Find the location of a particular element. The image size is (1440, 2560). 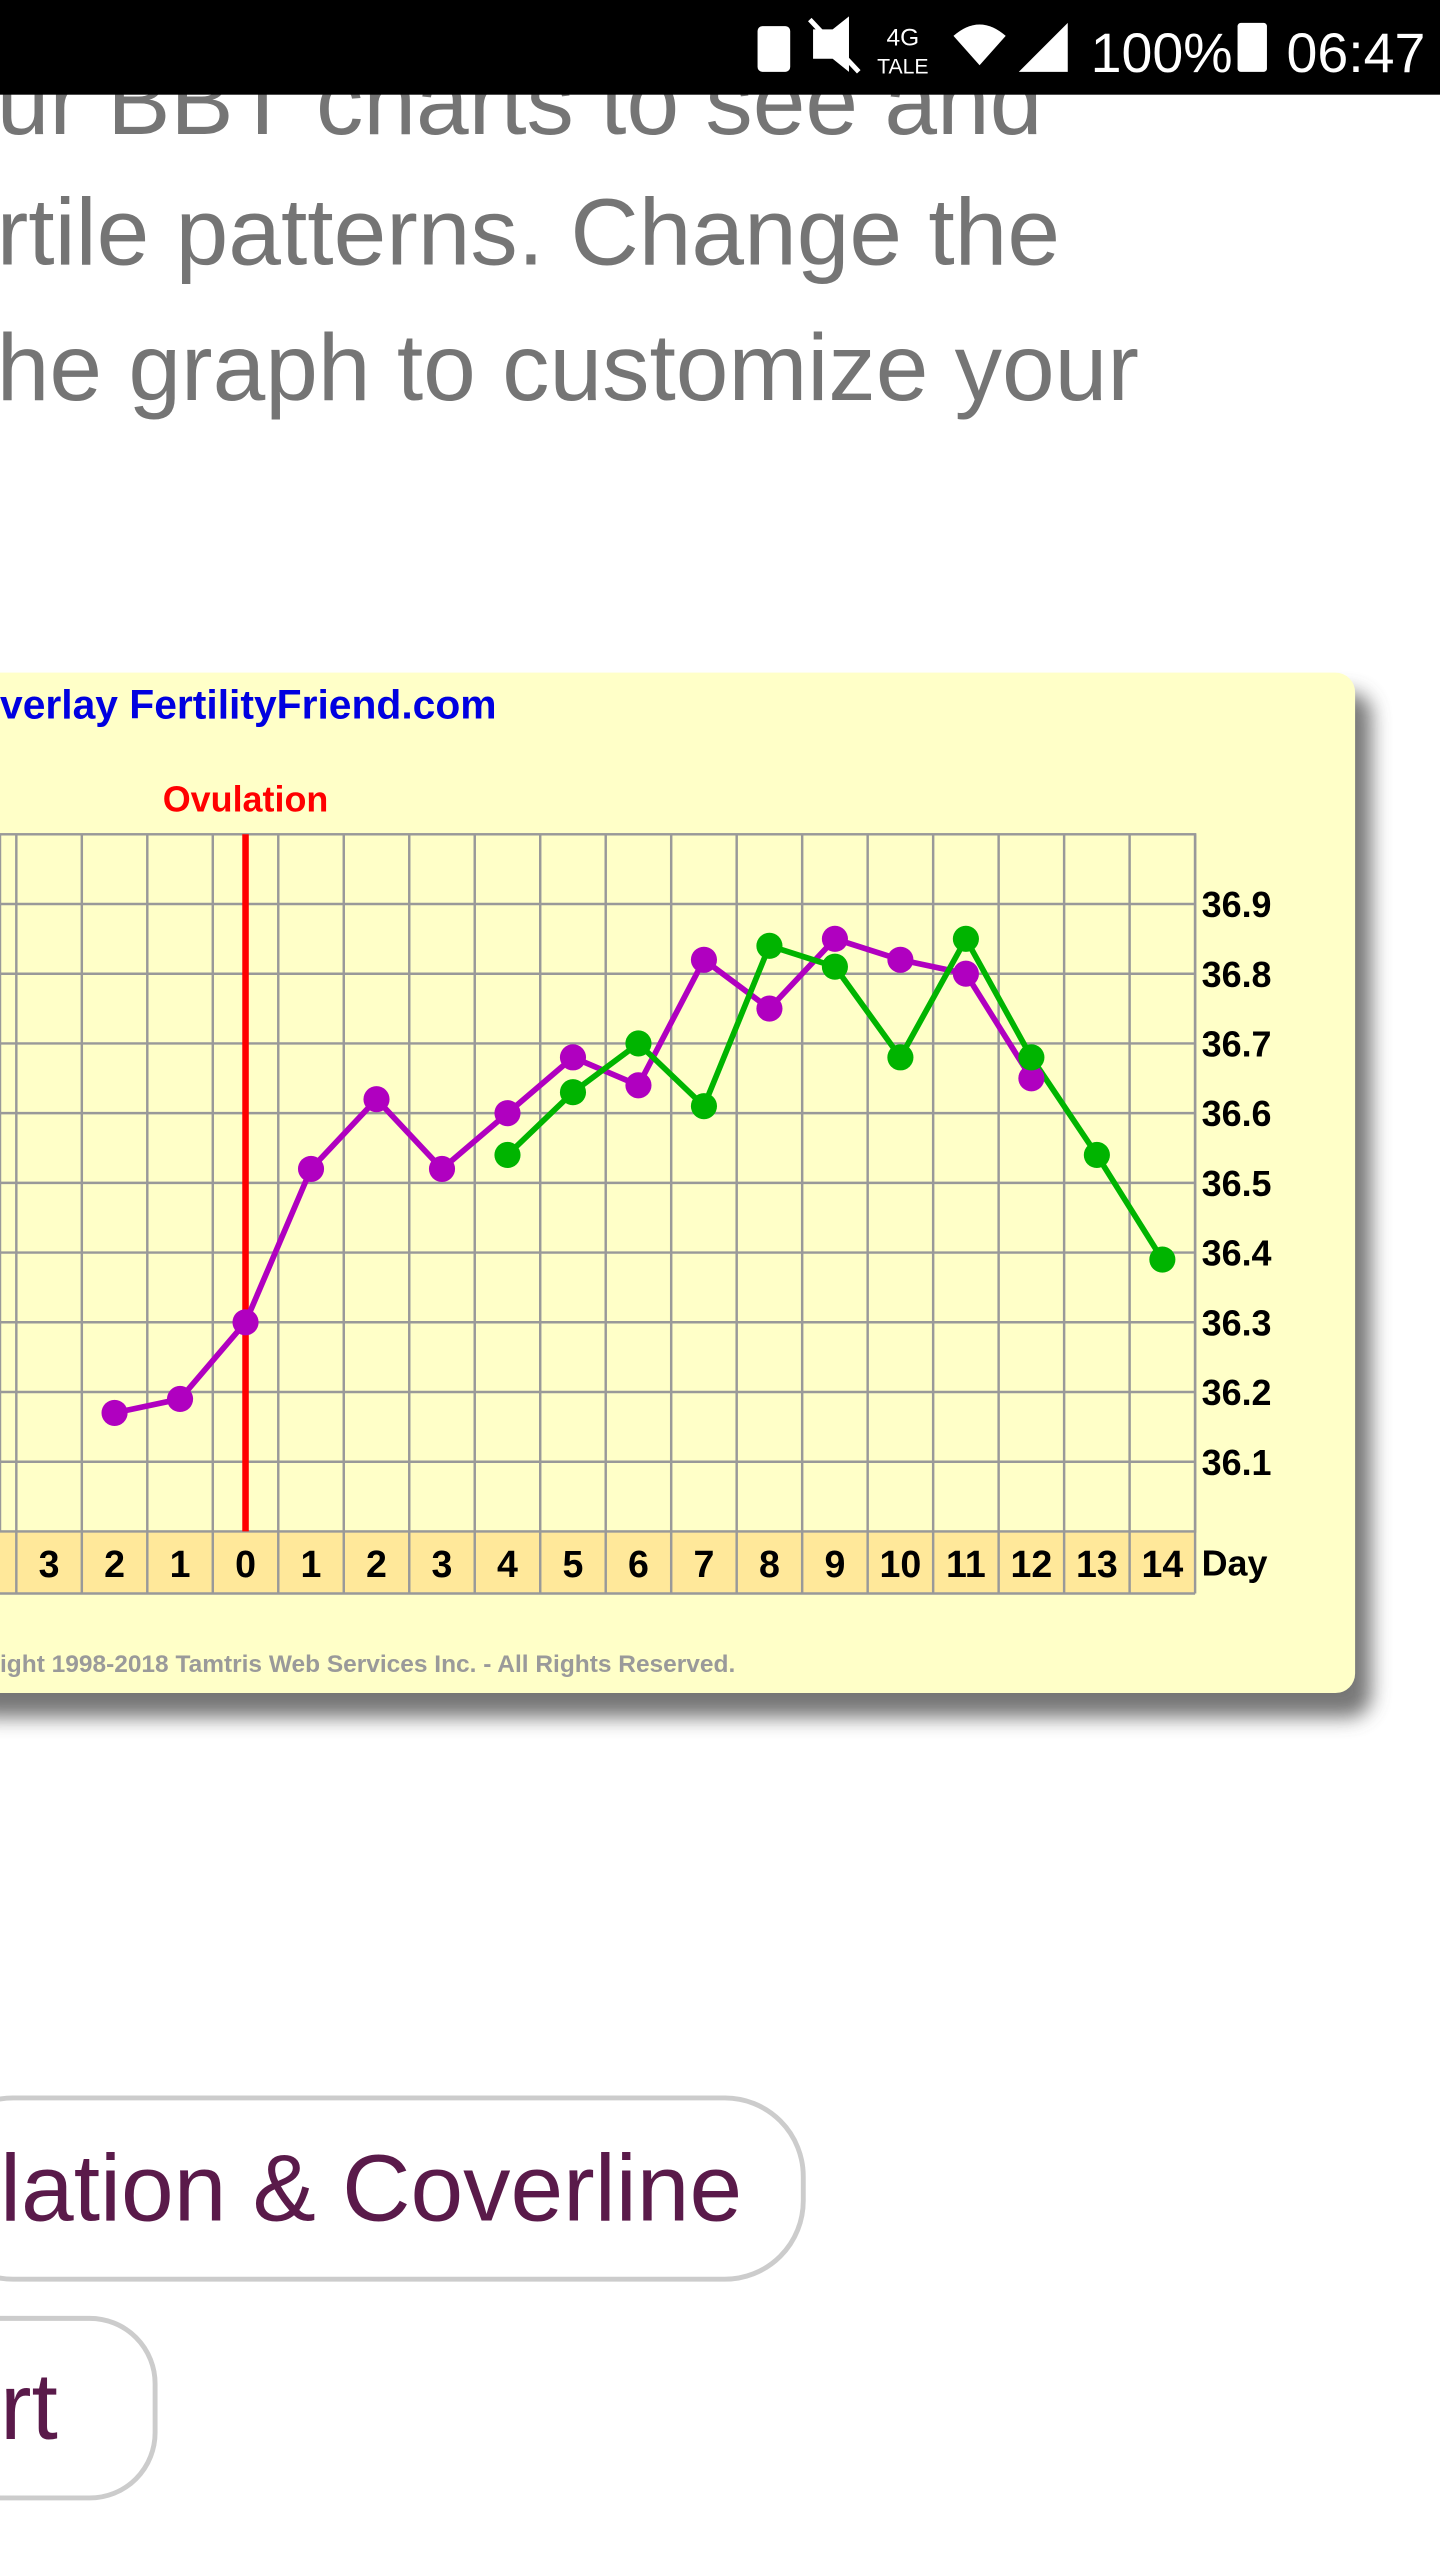

x-tick-label: 4 is located at coordinates (507, 1564).